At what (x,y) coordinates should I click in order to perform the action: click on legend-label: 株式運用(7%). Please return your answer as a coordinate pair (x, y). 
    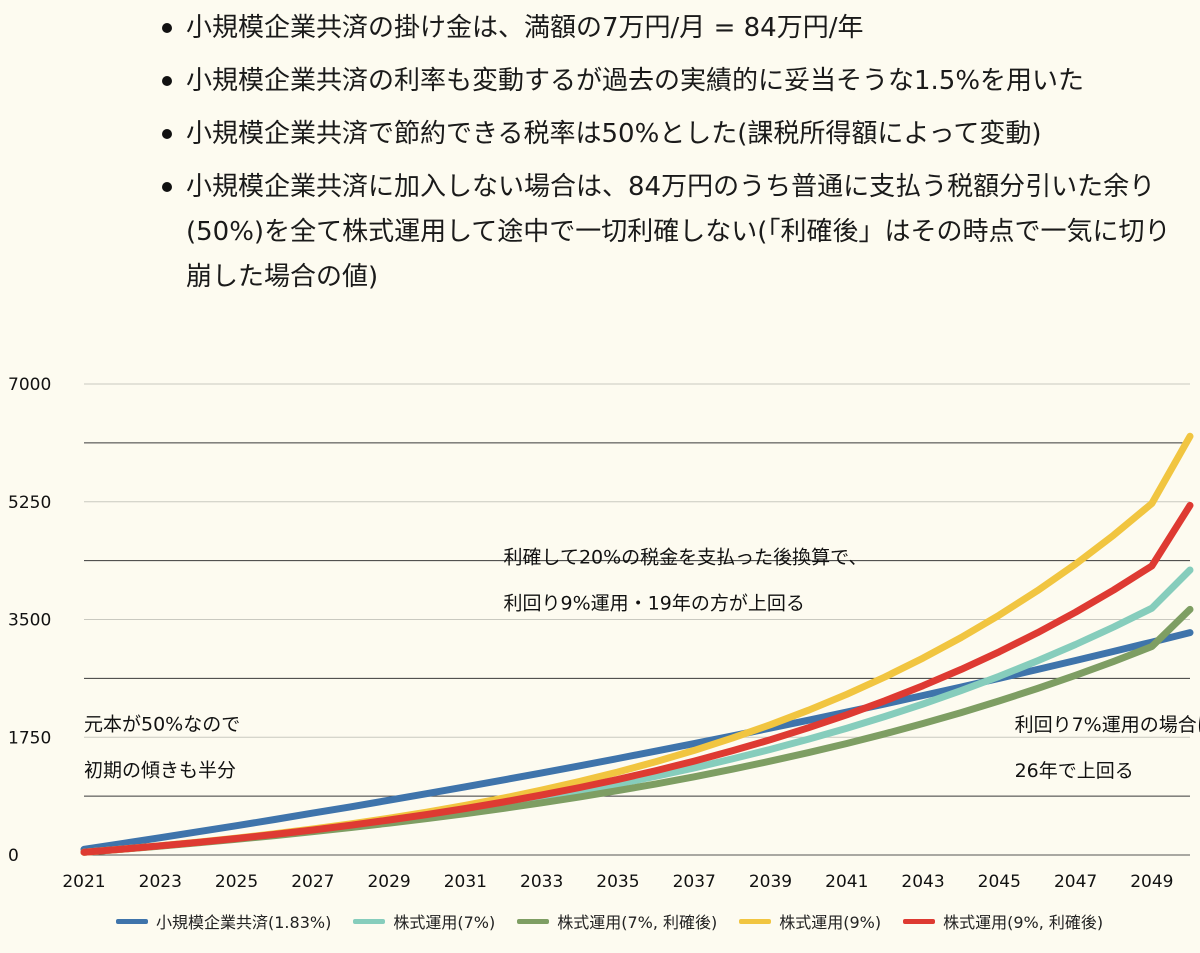
    Looking at the image, I should click on (444, 922).